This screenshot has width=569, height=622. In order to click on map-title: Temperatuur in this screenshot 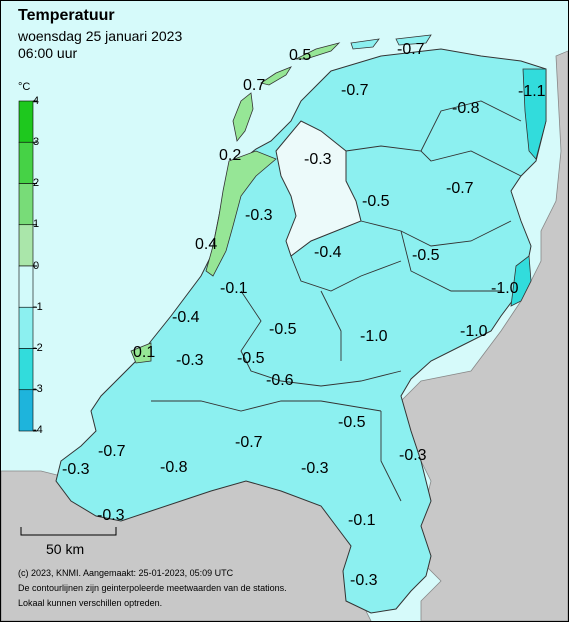, I will do `click(66, 15)`.